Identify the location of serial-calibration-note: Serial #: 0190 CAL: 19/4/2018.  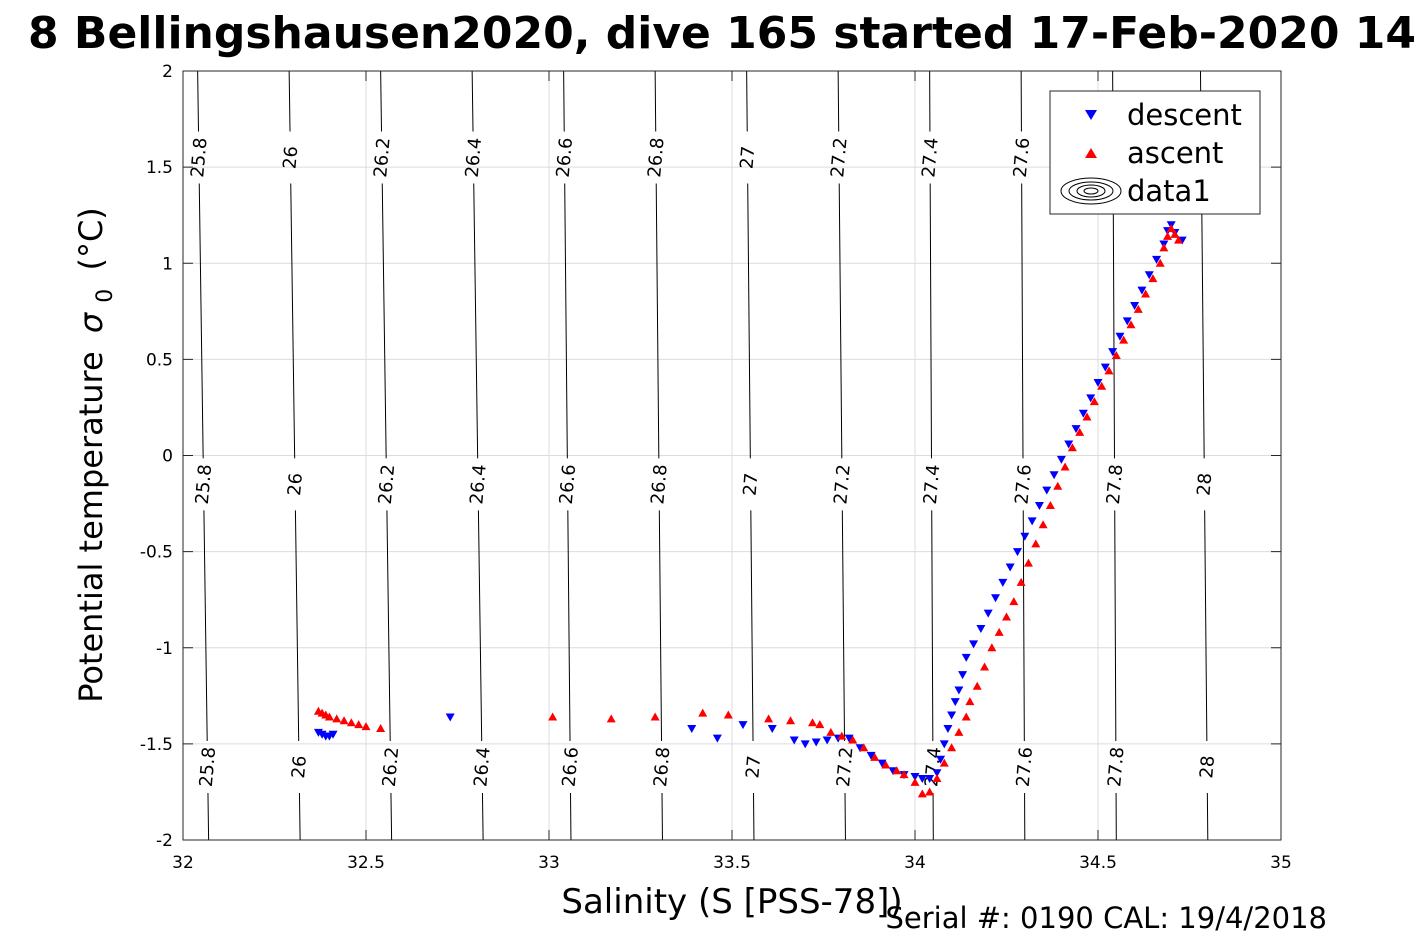
(1106, 918).